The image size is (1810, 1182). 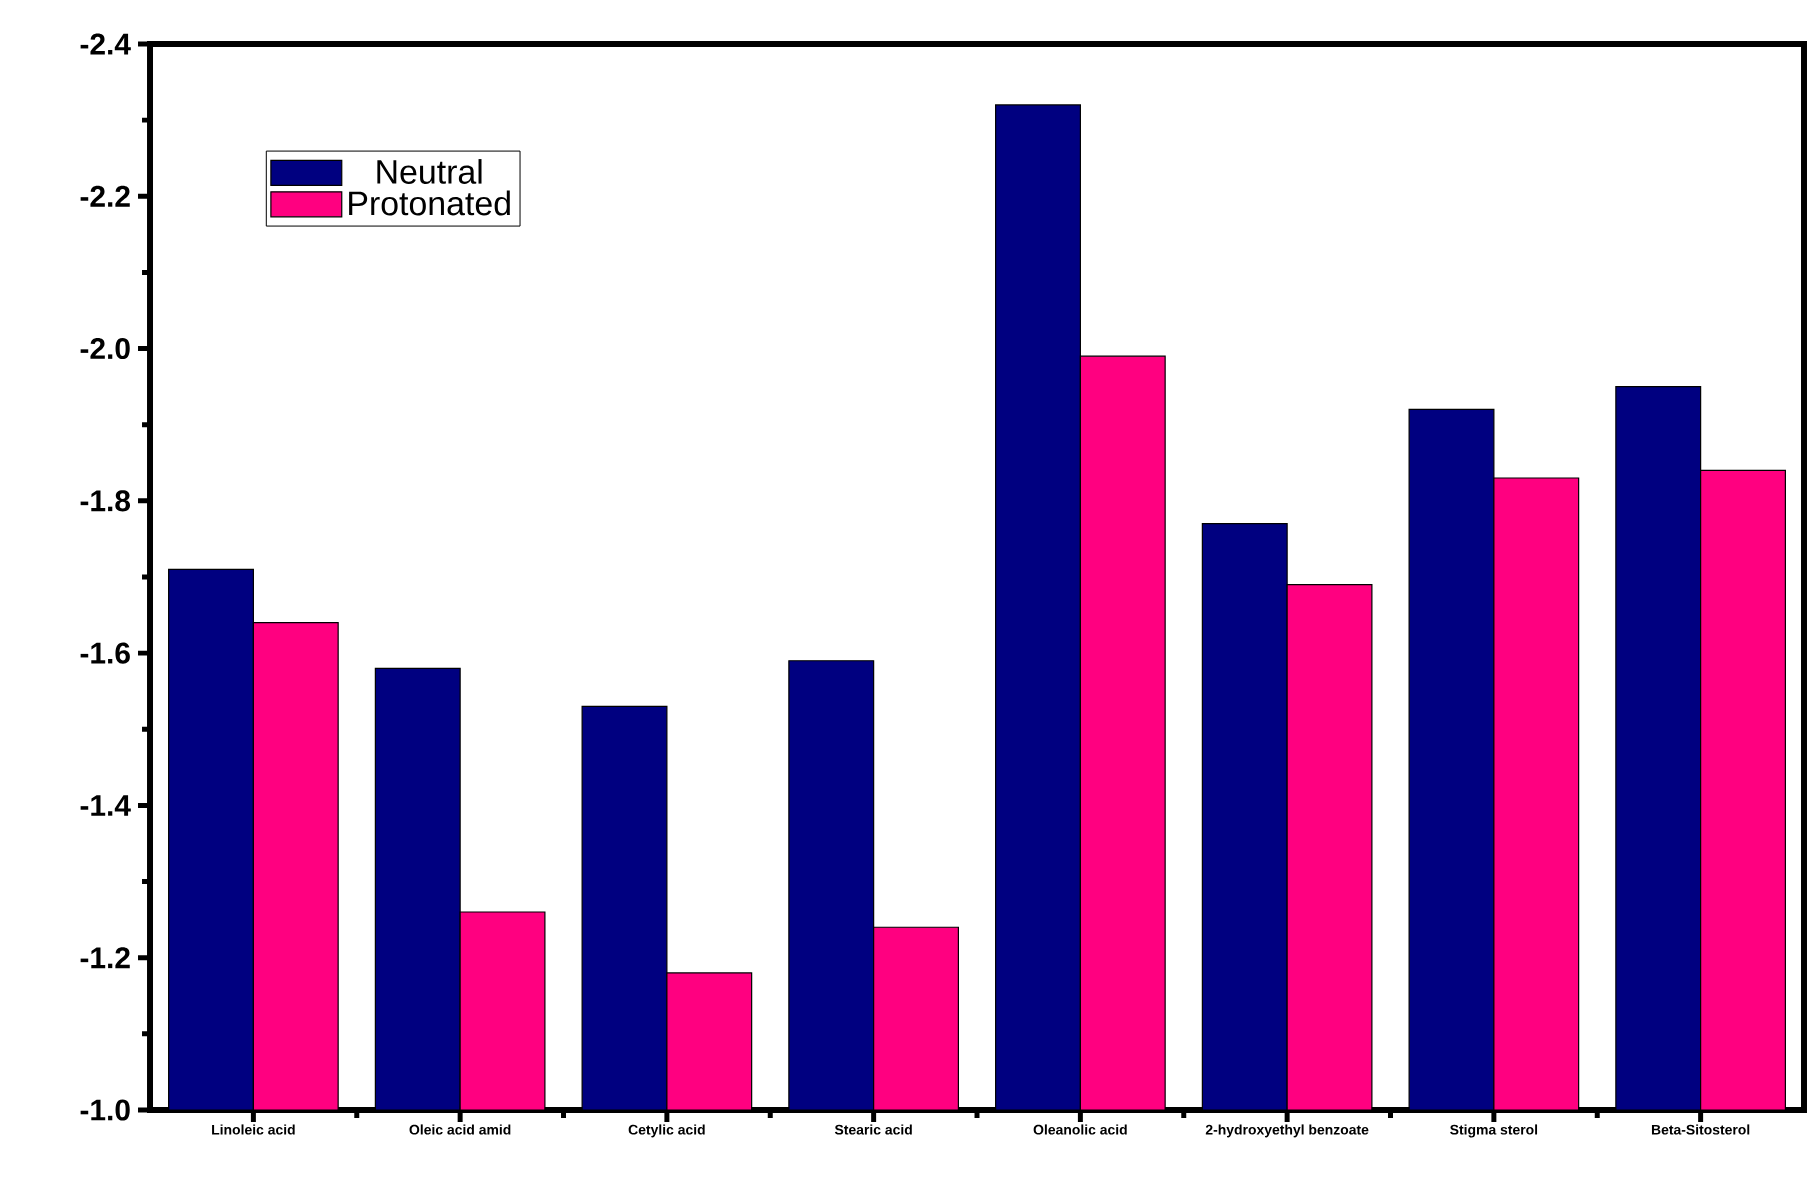 What do you see at coordinates (105, 44) in the screenshot?
I see `y-tick-label: -2.4` at bounding box center [105, 44].